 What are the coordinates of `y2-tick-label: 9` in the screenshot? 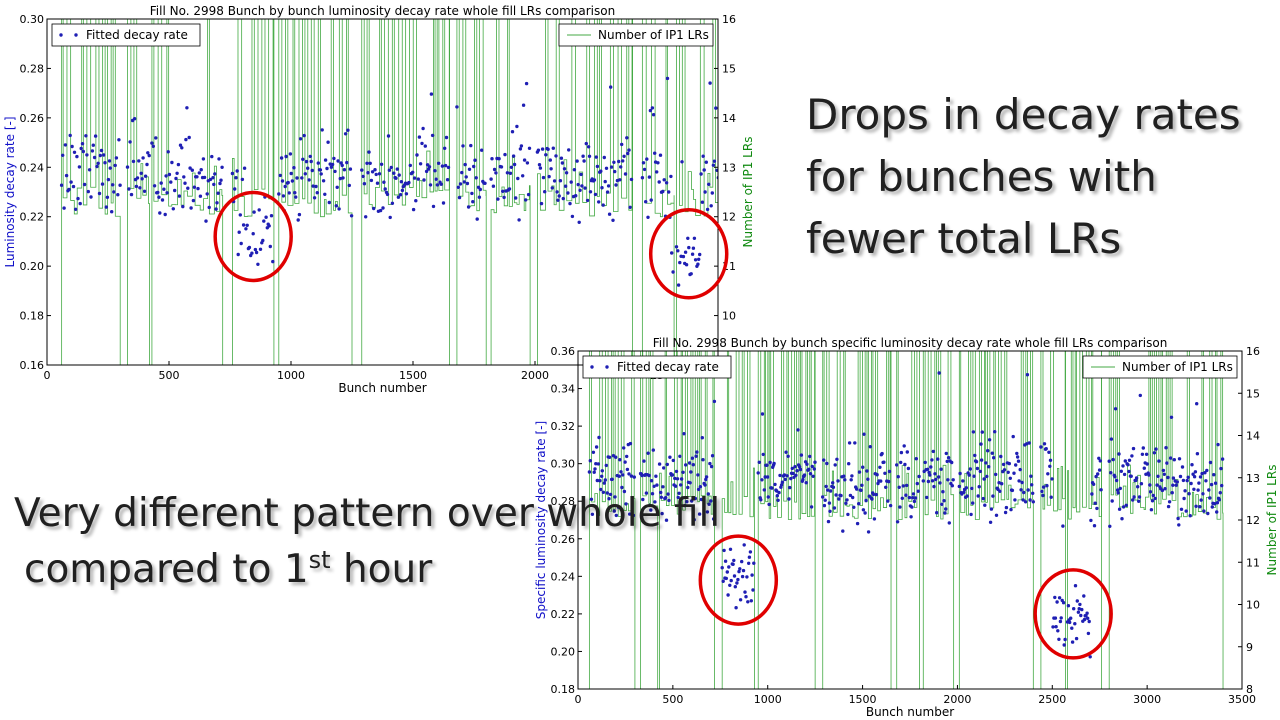 It's located at (1249, 647).